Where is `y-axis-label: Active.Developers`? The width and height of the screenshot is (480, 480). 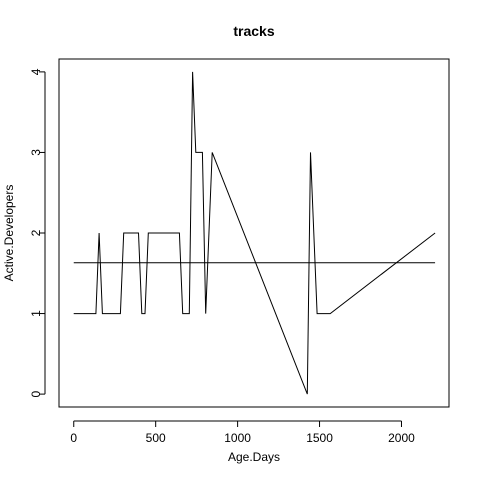
y-axis-label: Active.Developers is located at coordinates (9, 233).